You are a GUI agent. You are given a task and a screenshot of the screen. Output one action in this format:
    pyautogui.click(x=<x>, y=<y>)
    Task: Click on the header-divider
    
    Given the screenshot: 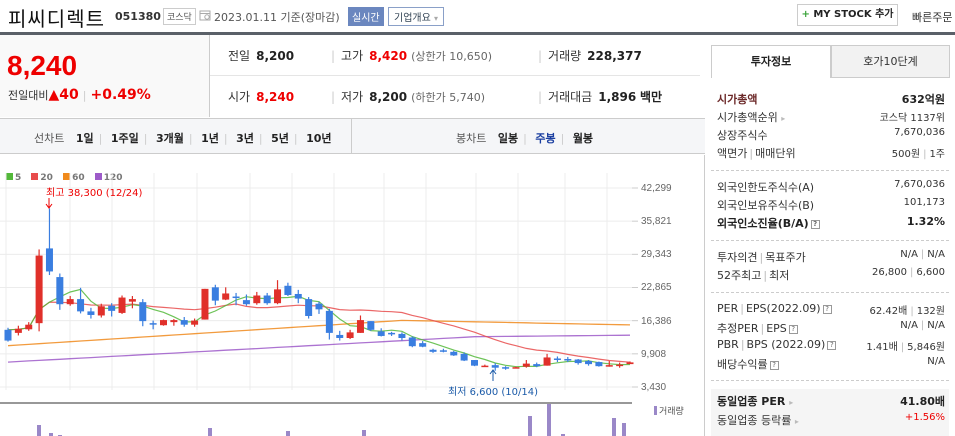 What is the action you would take?
    pyautogui.click(x=477, y=33)
    